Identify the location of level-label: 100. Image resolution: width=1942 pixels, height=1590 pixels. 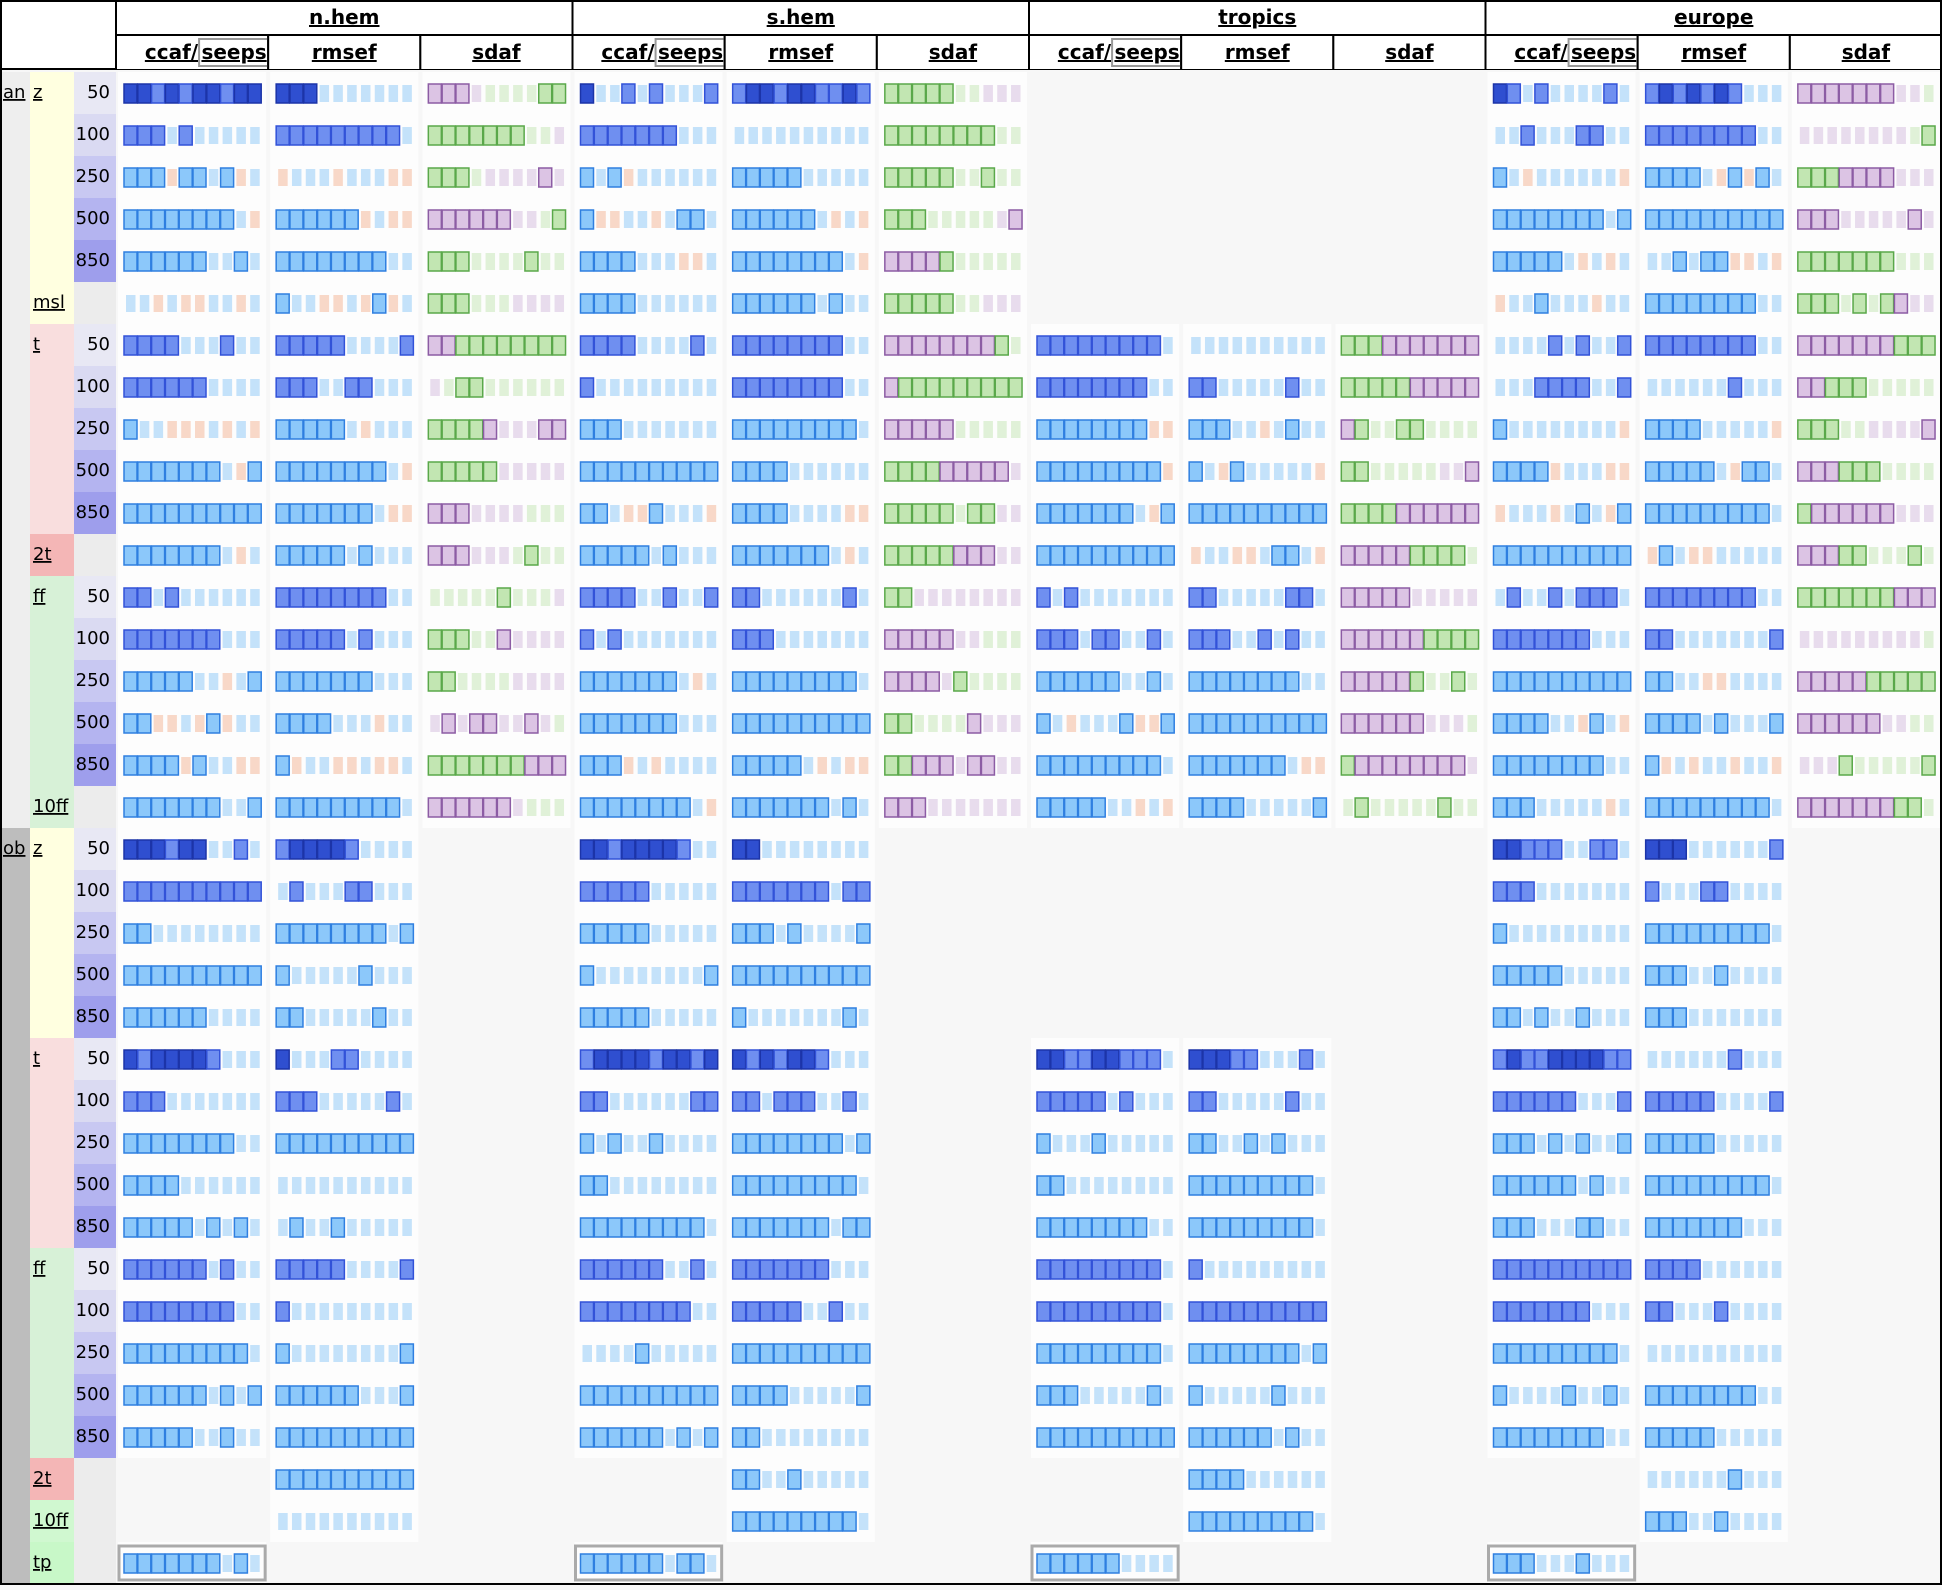
(93, 386).